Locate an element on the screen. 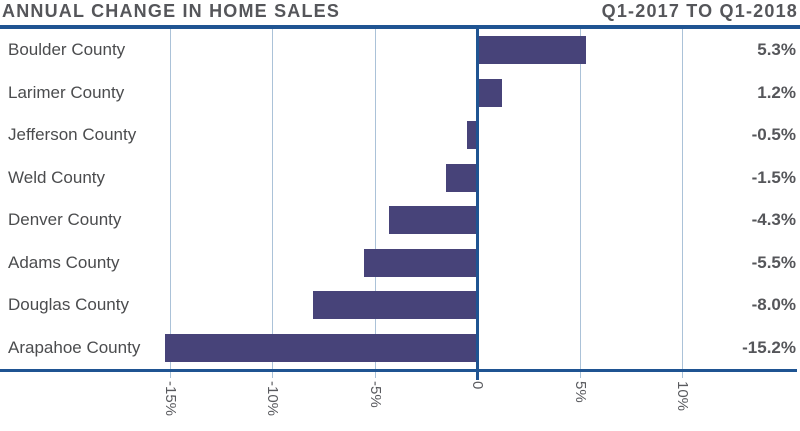 This screenshot has height=431, width=800. value-label: -1.5% is located at coordinates (773, 177).